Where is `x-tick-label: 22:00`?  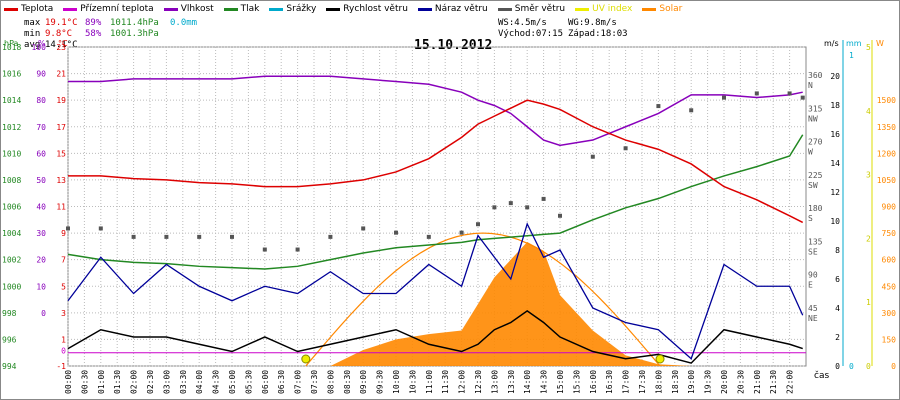 x-tick-label: 22:00 is located at coordinates (790, 382).